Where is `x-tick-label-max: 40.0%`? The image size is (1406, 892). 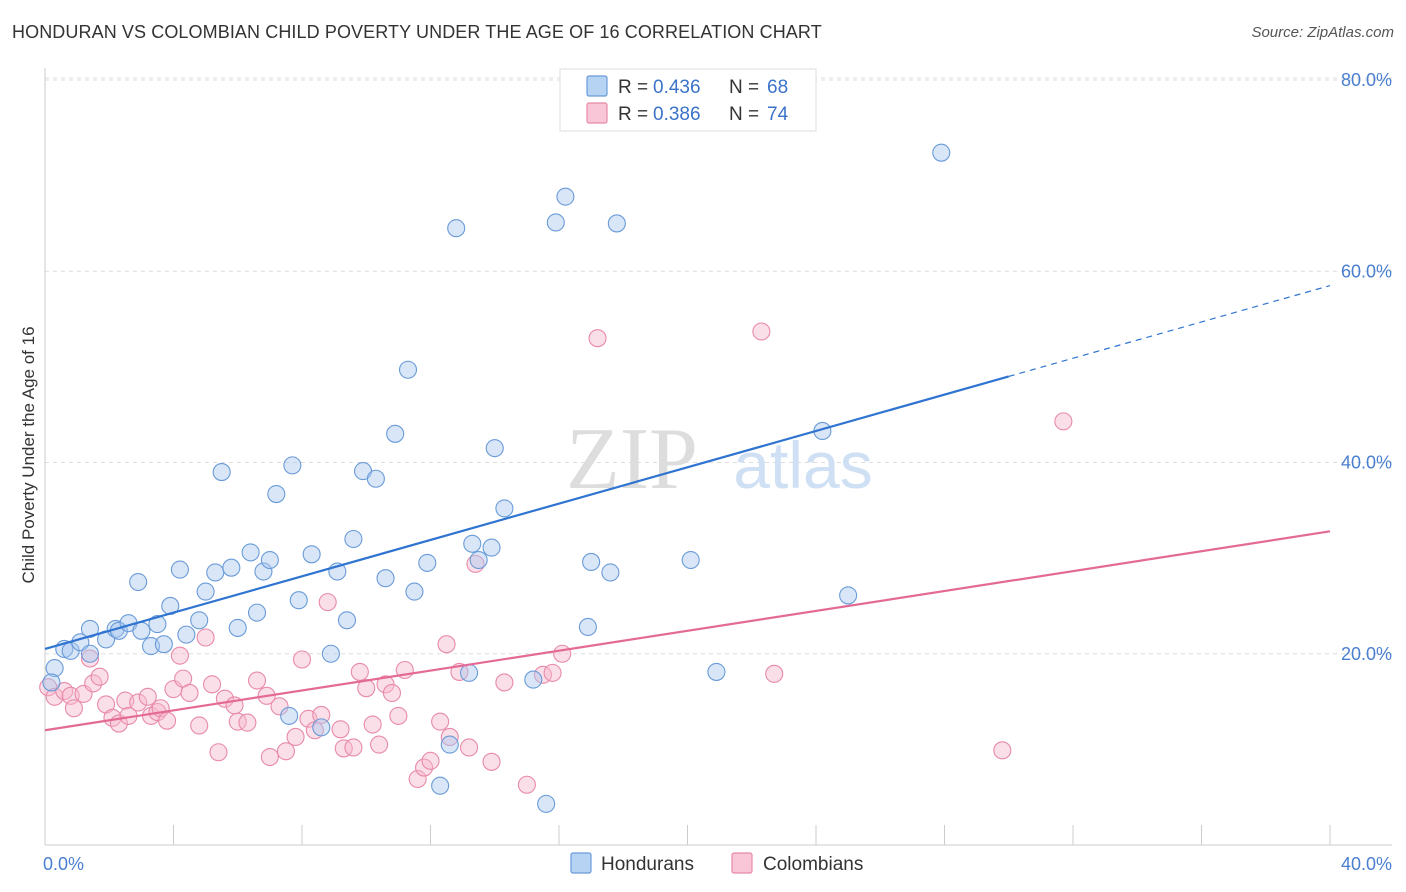
x-tick-label-max: 40.0% is located at coordinates (1366, 864).